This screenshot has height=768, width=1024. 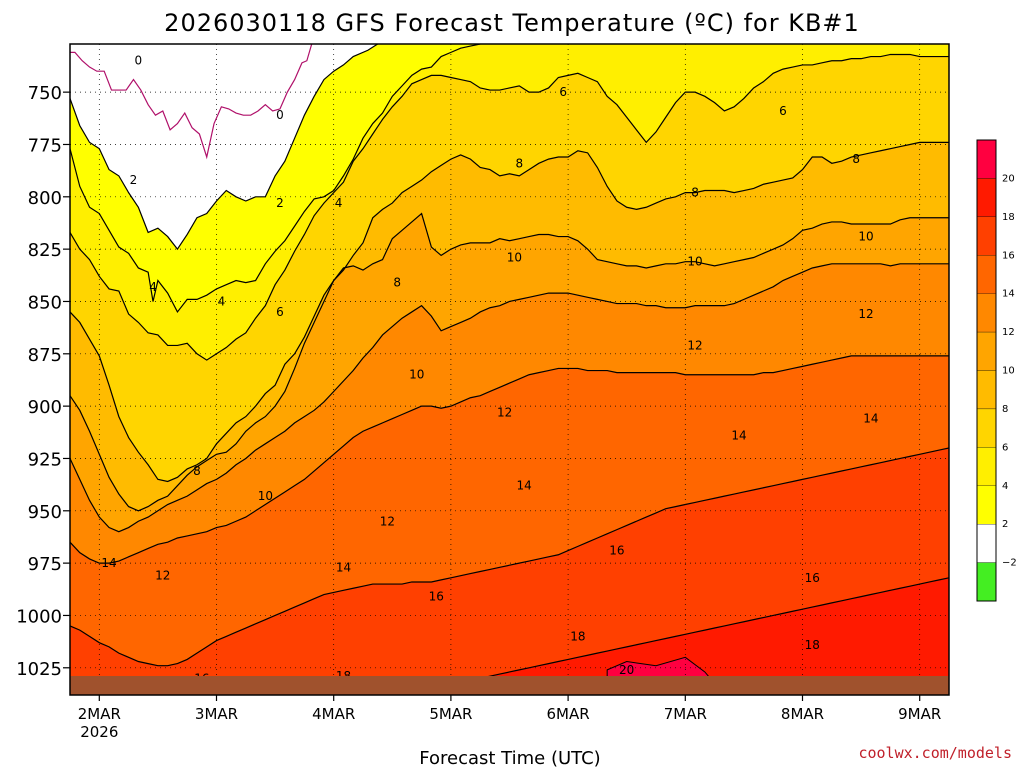 What do you see at coordinates (333, 714) in the screenshot?
I see `x-tick-label-4MAR: 4MAR` at bounding box center [333, 714].